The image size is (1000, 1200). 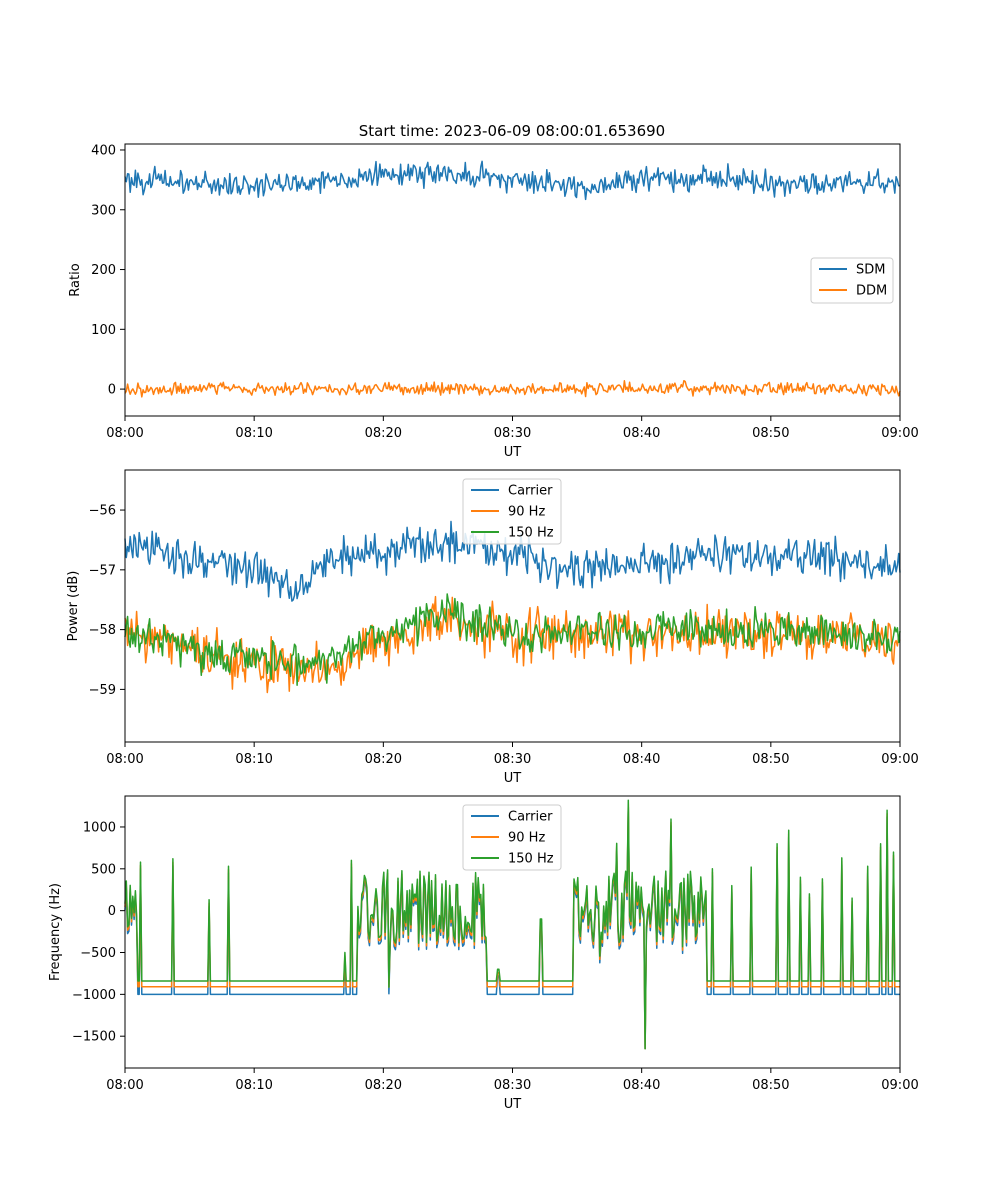 What do you see at coordinates (102, 690) in the screenshot?
I see `power-y-tick-label: −59` at bounding box center [102, 690].